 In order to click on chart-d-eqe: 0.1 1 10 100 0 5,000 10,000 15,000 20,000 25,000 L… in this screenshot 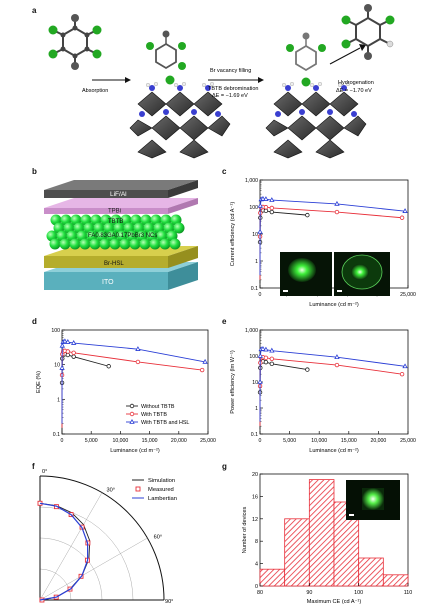, I will do `click(126, 391)`.